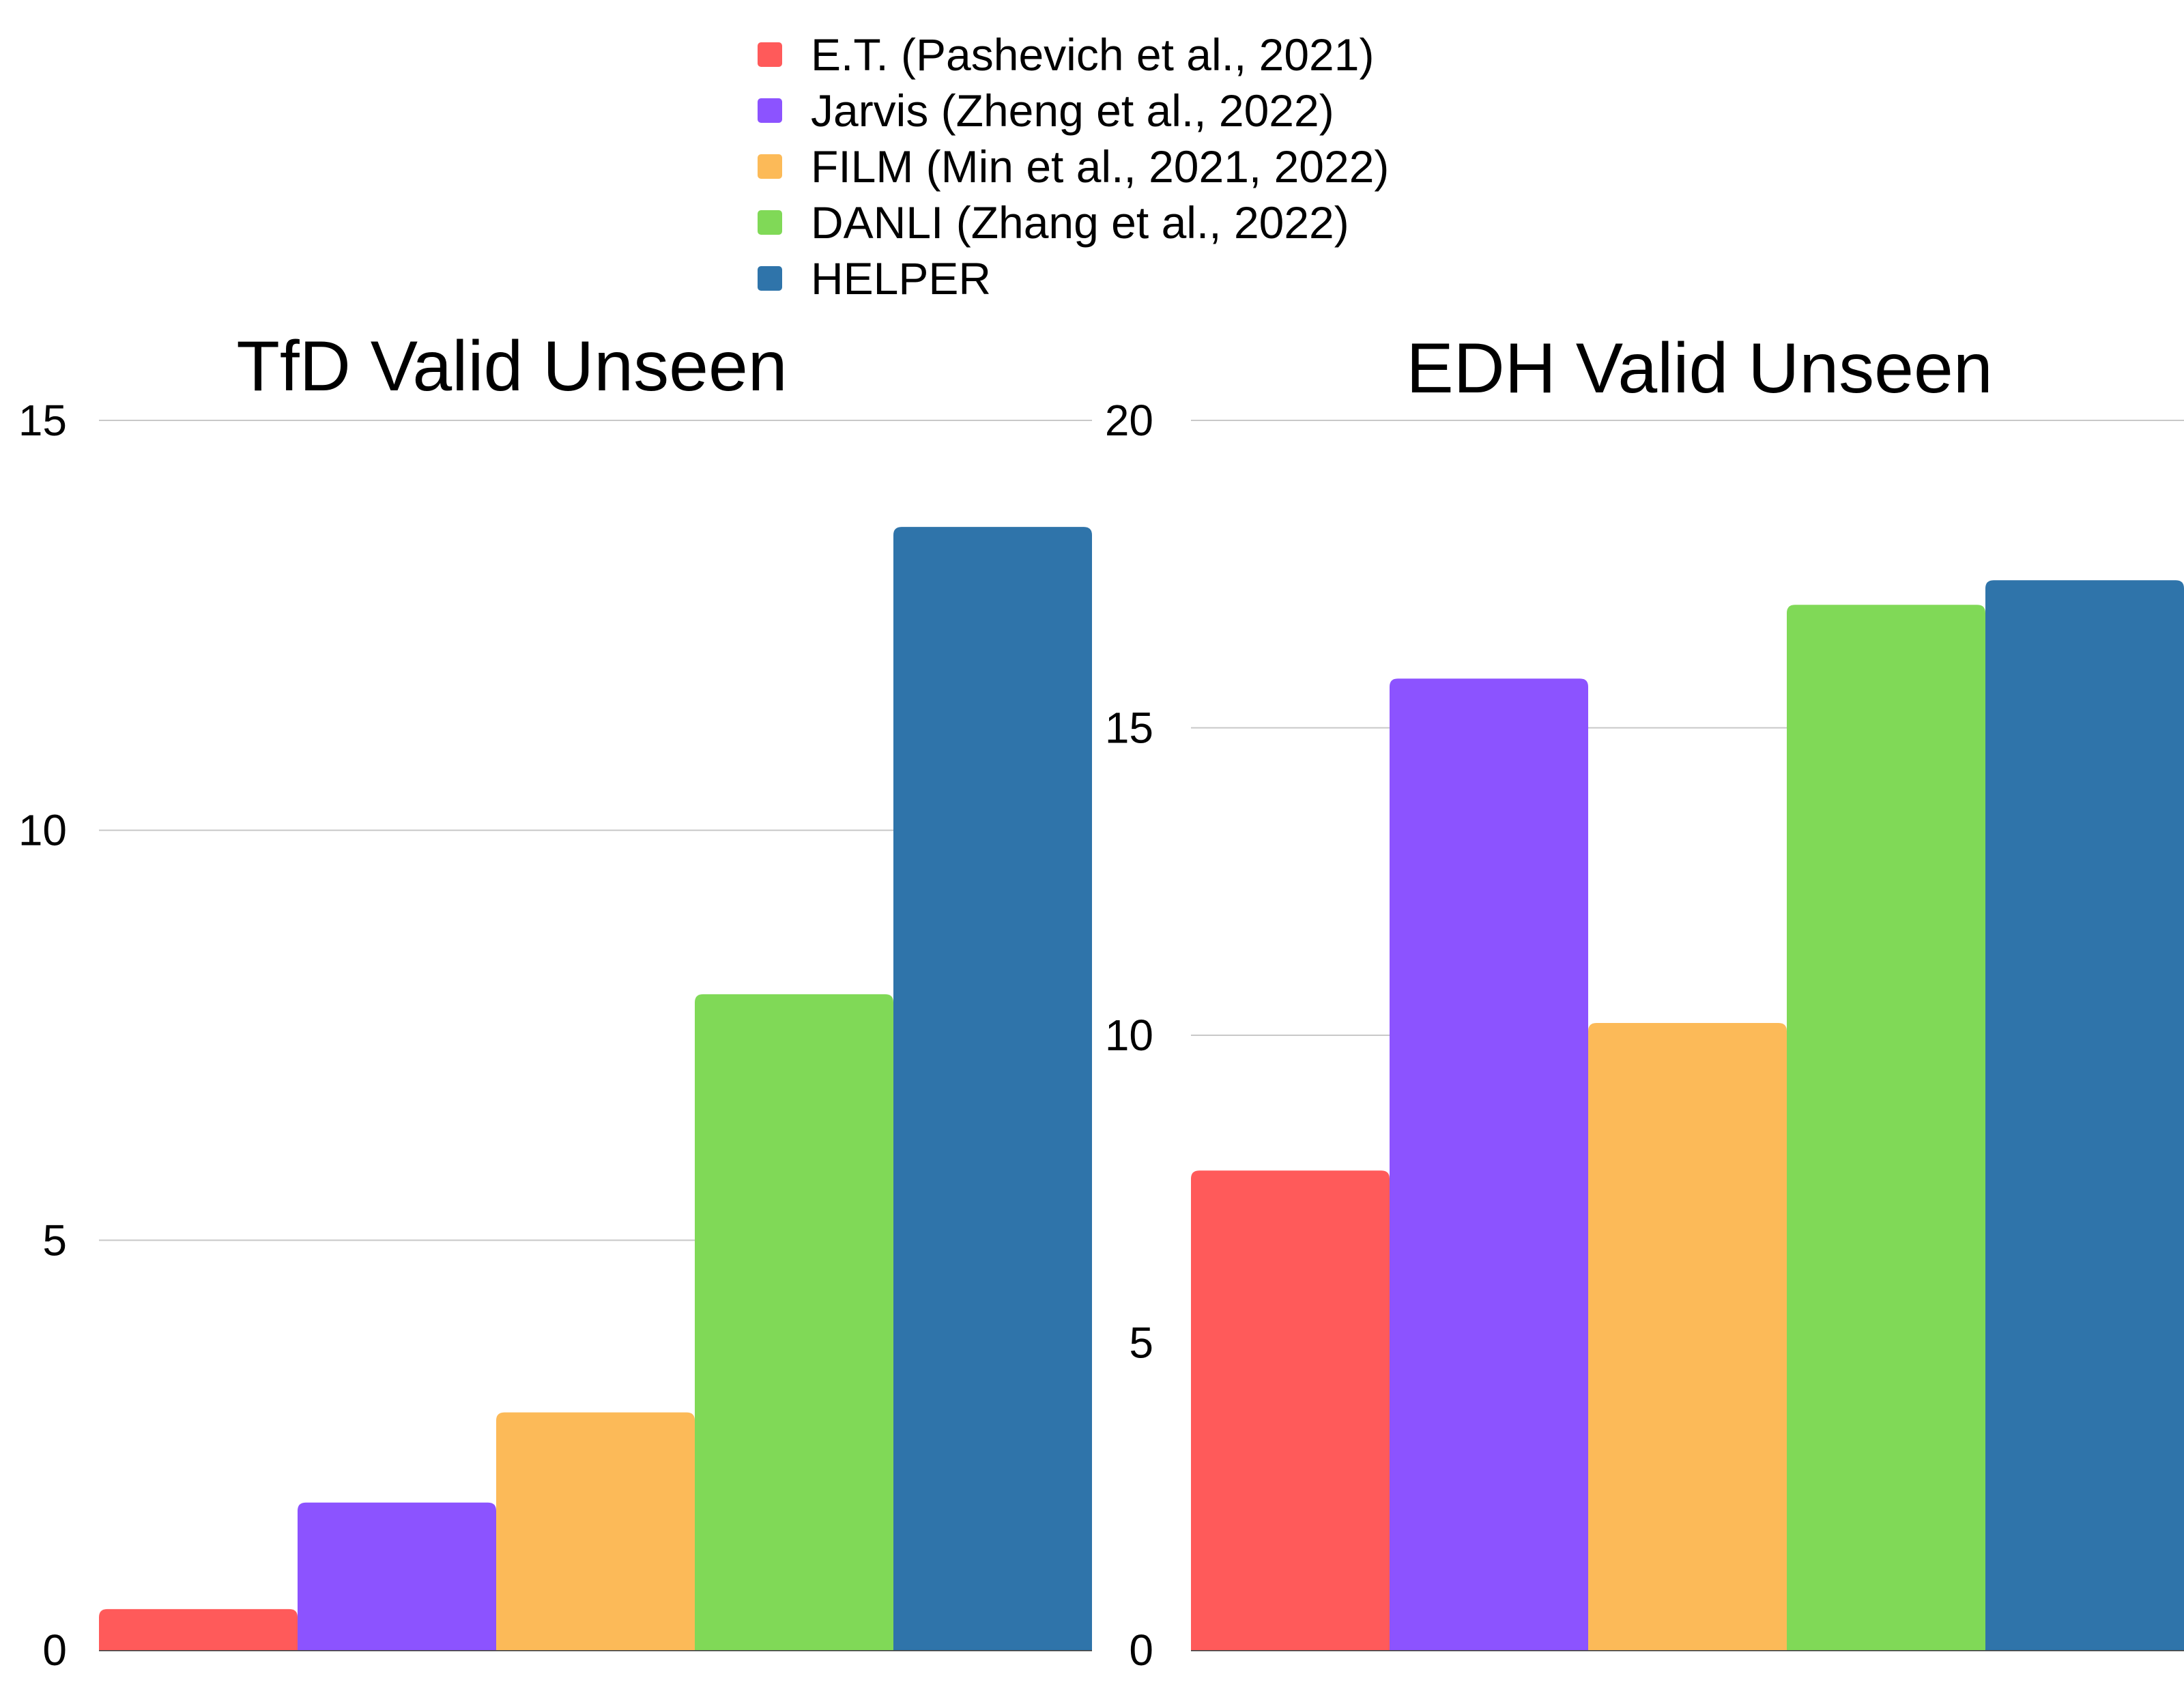 This screenshot has width=2184, height=1702. What do you see at coordinates (1699, 368) in the screenshot?
I see `edh-chart-title: EDH Valid Unseen` at bounding box center [1699, 368].